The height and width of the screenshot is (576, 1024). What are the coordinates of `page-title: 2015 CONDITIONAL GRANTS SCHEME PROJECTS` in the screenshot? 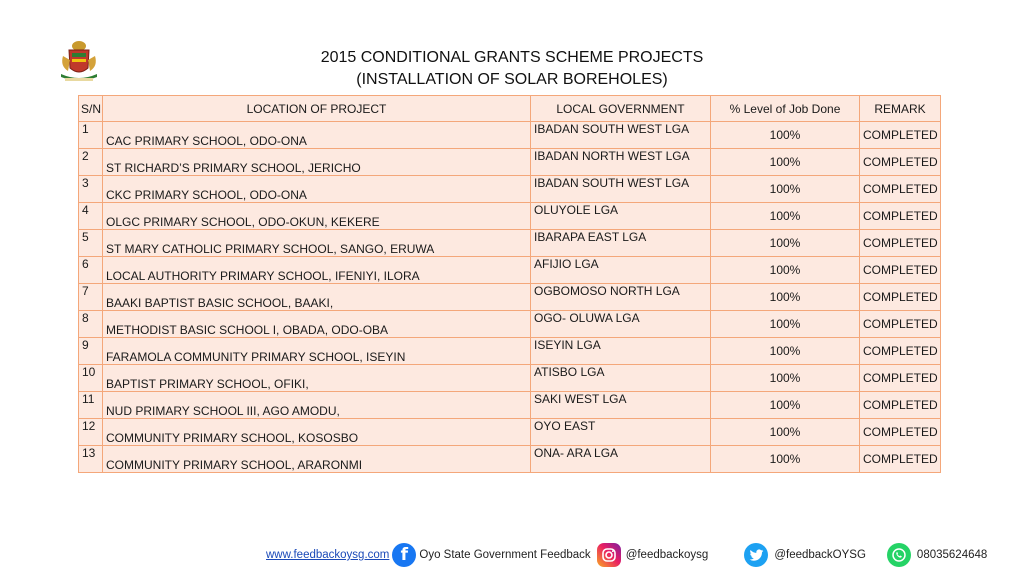 It's located at (512, 57).